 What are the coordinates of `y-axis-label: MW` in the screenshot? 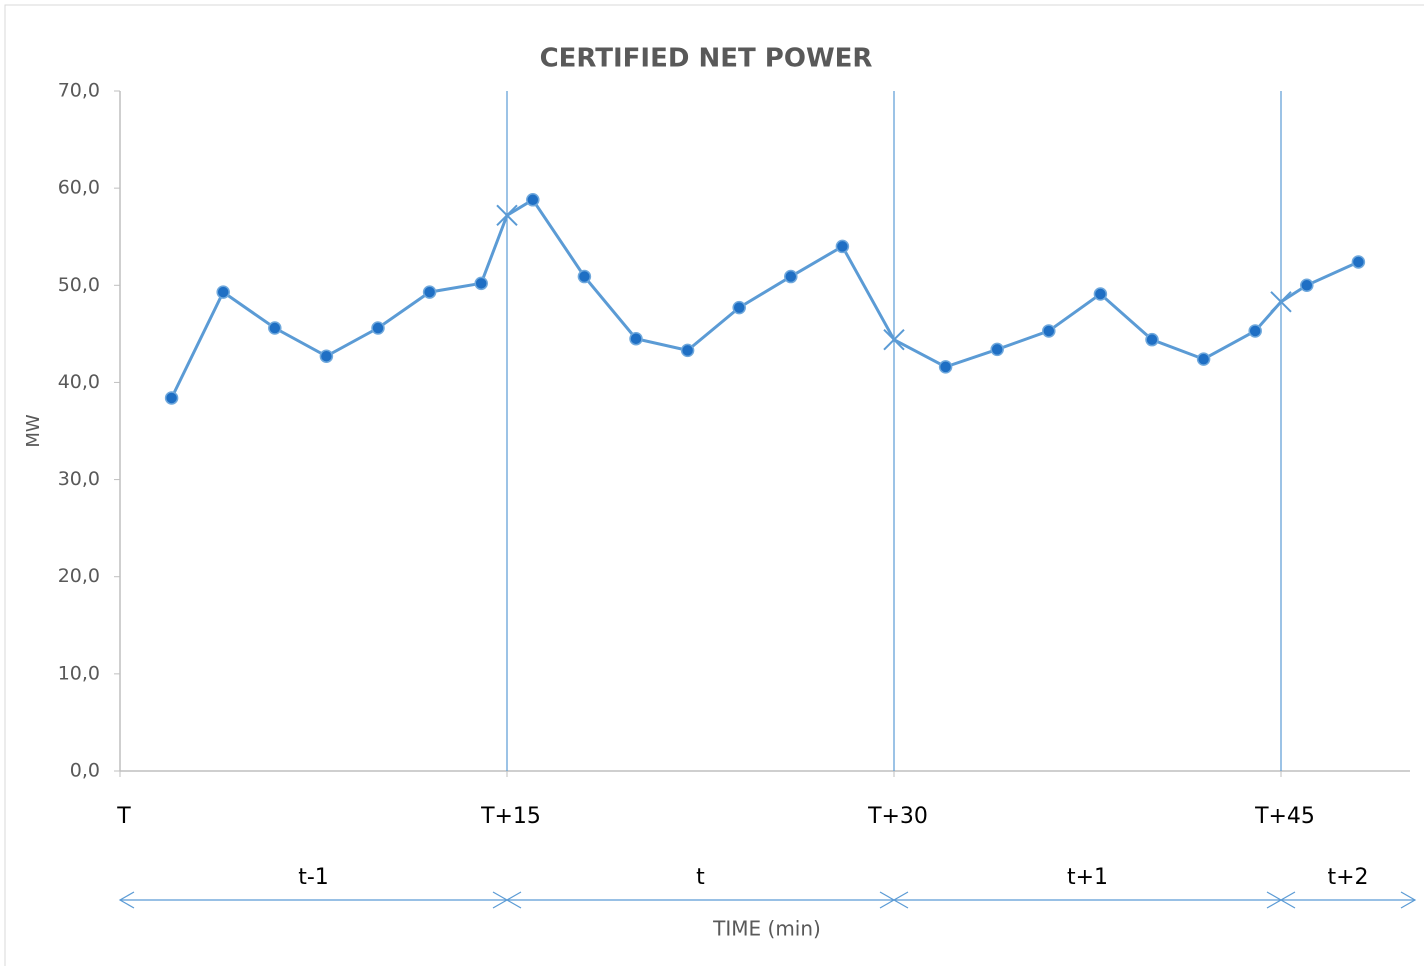 It's located at (33, 431).